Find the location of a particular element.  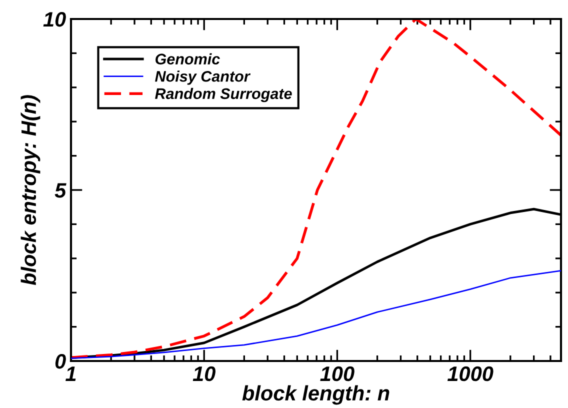

x-tick-label: 100 is located at coordinates (337, 374).